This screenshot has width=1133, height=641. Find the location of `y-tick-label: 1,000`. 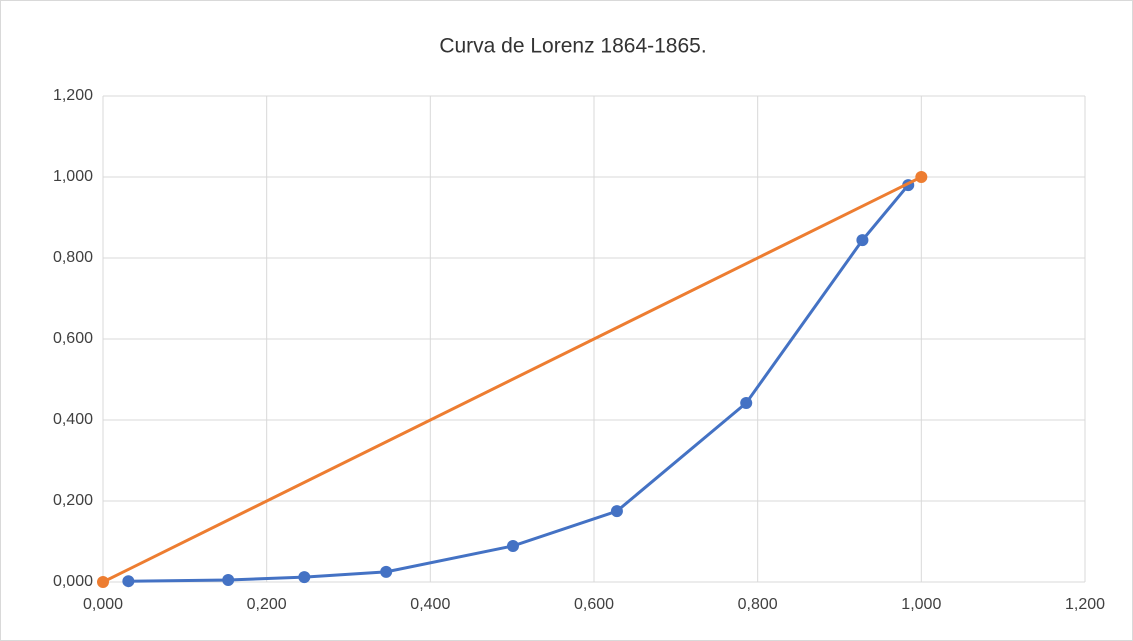

y-tick-label: 1,000 is located at coordinates (73, 176).